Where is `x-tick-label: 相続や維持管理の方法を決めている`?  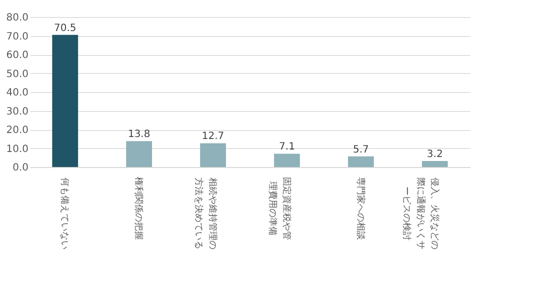 x-tick-label: 相続や維持管理の方法を決めている is located at coordinates (205, 213).